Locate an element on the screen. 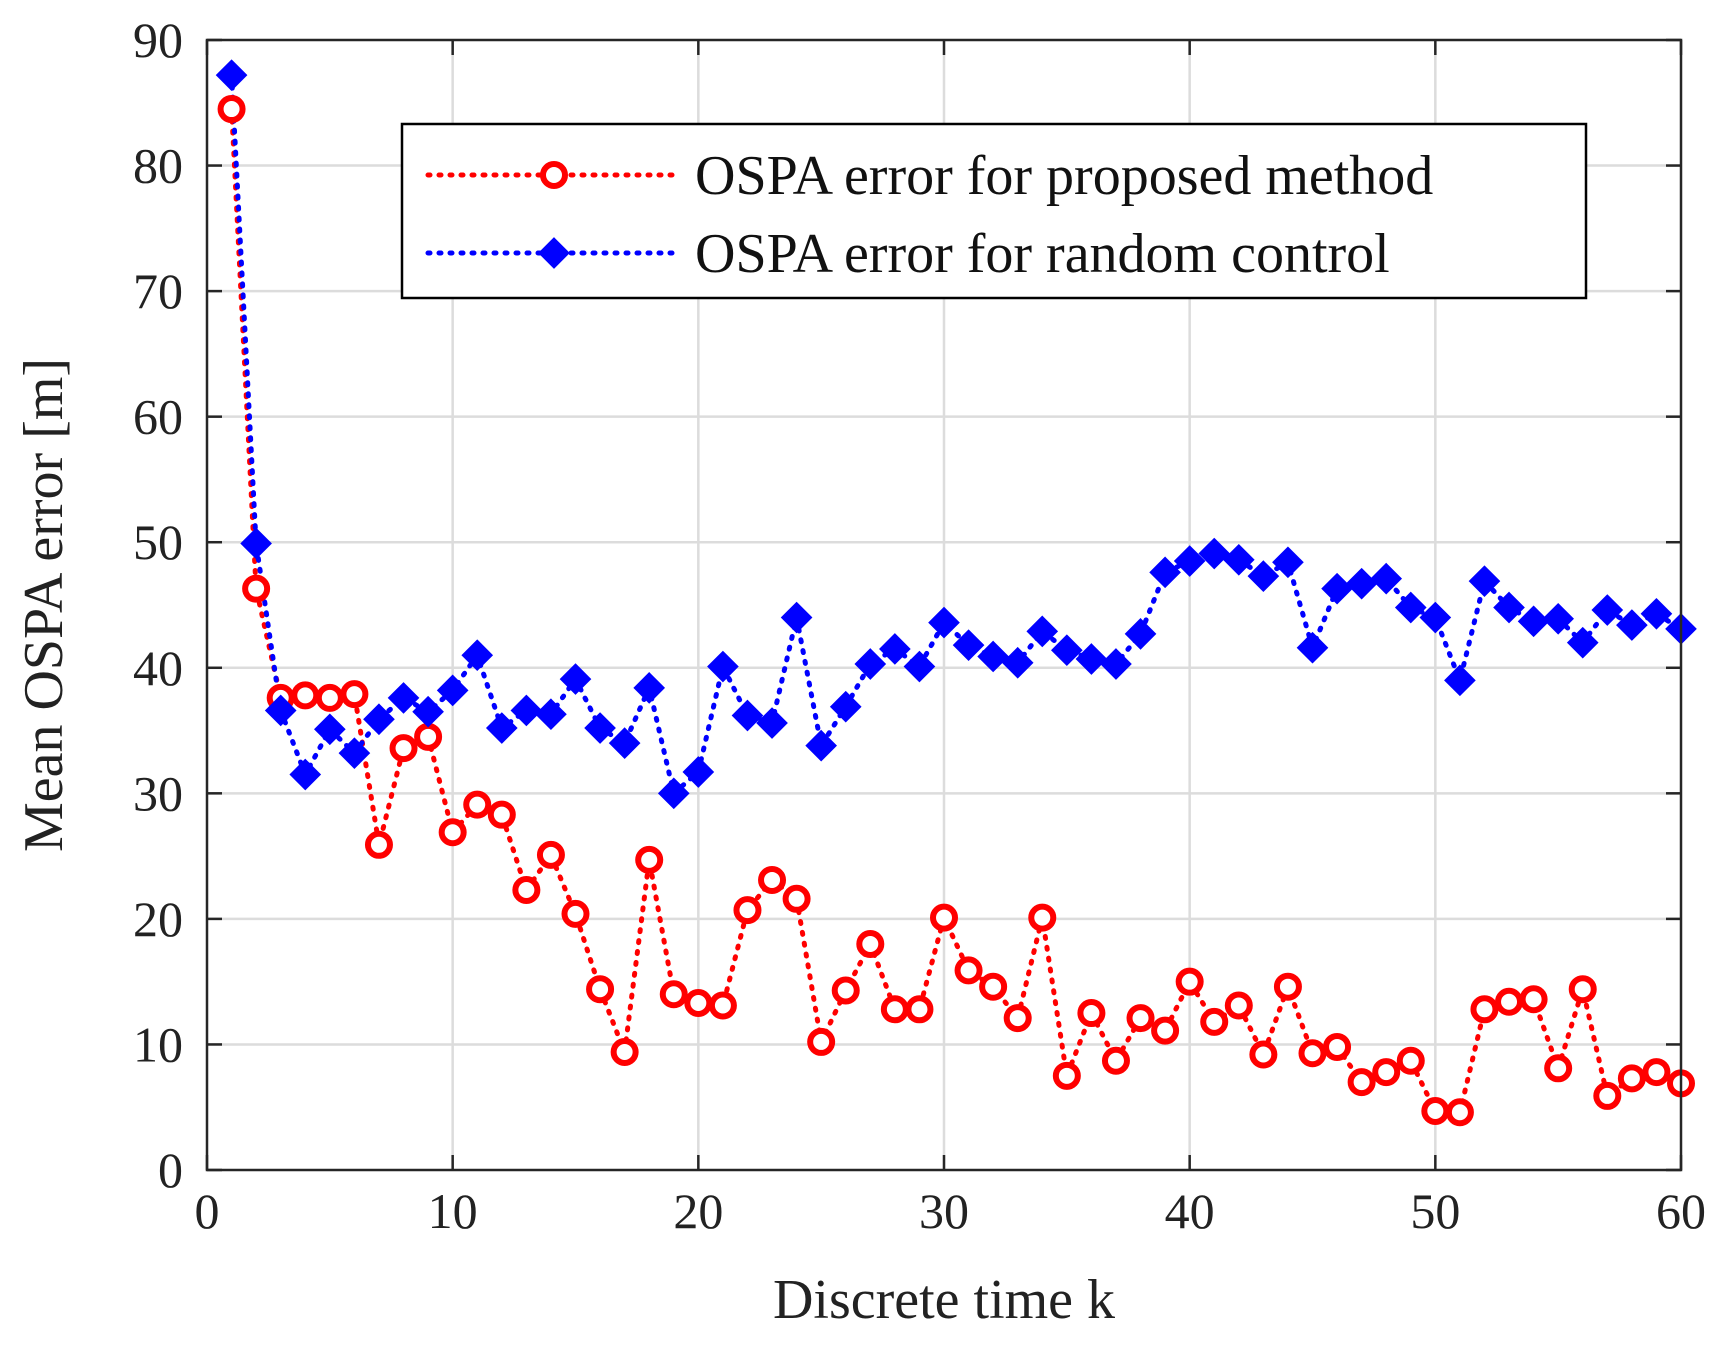  legend-label-proposed-method: OSPA error for proposed method is located at coordinates (1064, 176).